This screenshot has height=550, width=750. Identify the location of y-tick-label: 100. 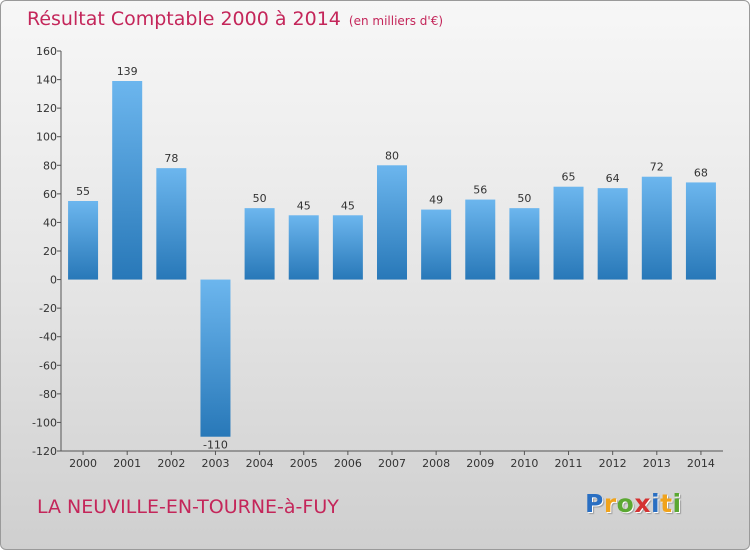
(46, 137).